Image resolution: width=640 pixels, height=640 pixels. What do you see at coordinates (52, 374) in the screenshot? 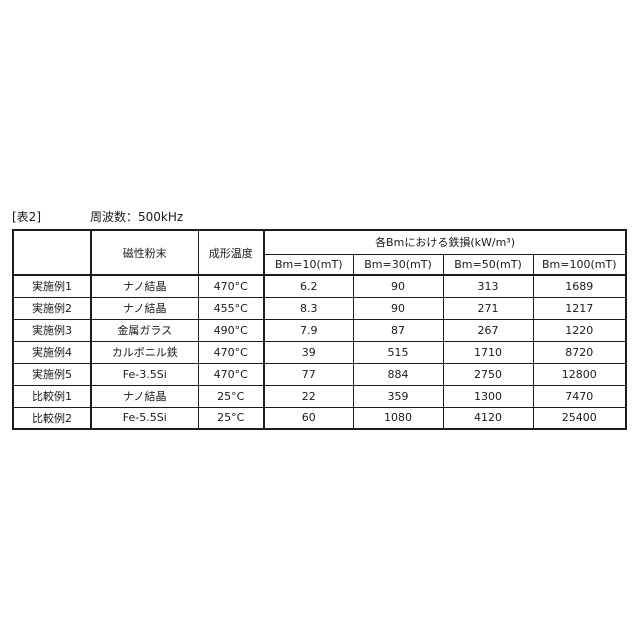
I see `row-label: 実施例5` at bounding box center [52, 374].